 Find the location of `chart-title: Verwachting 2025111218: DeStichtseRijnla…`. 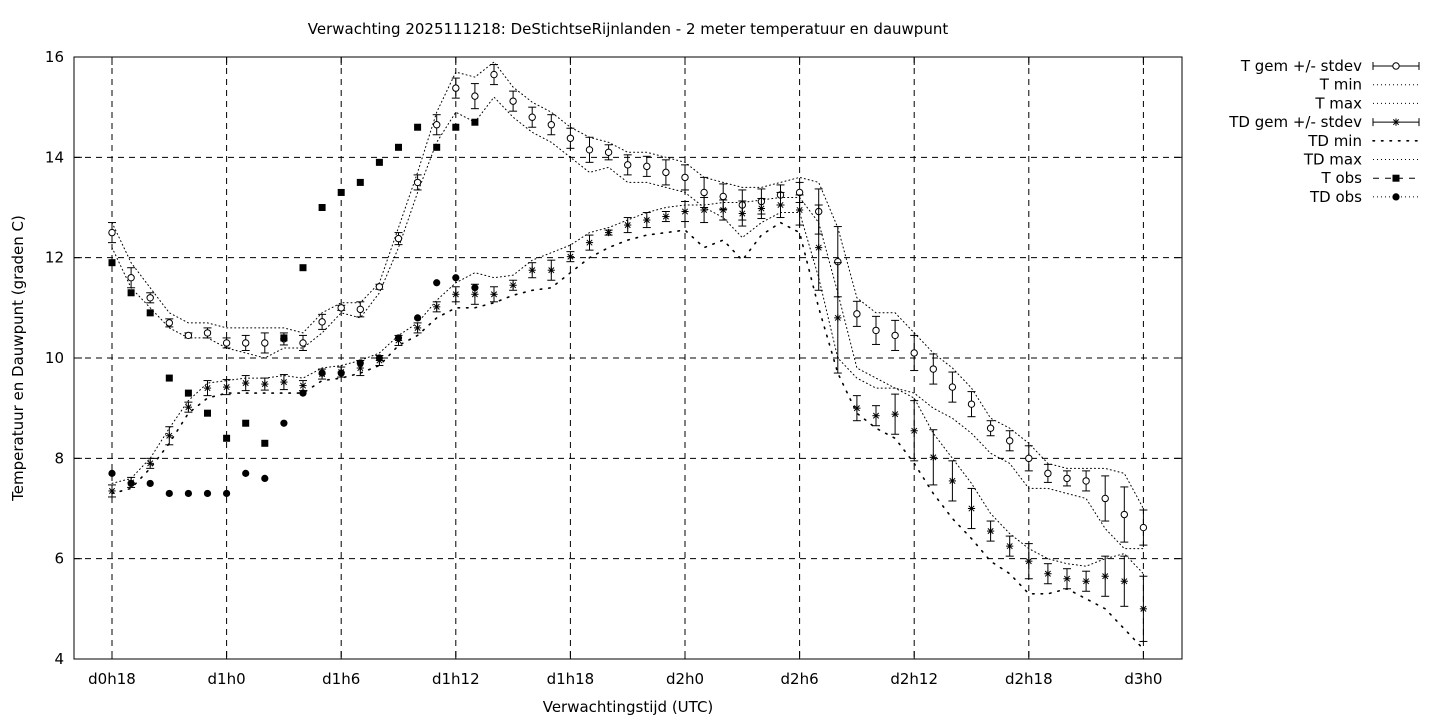

chart-title: Verwachting 2025111218: DeStichtseRijnla… is located at coordinates (628, 29).